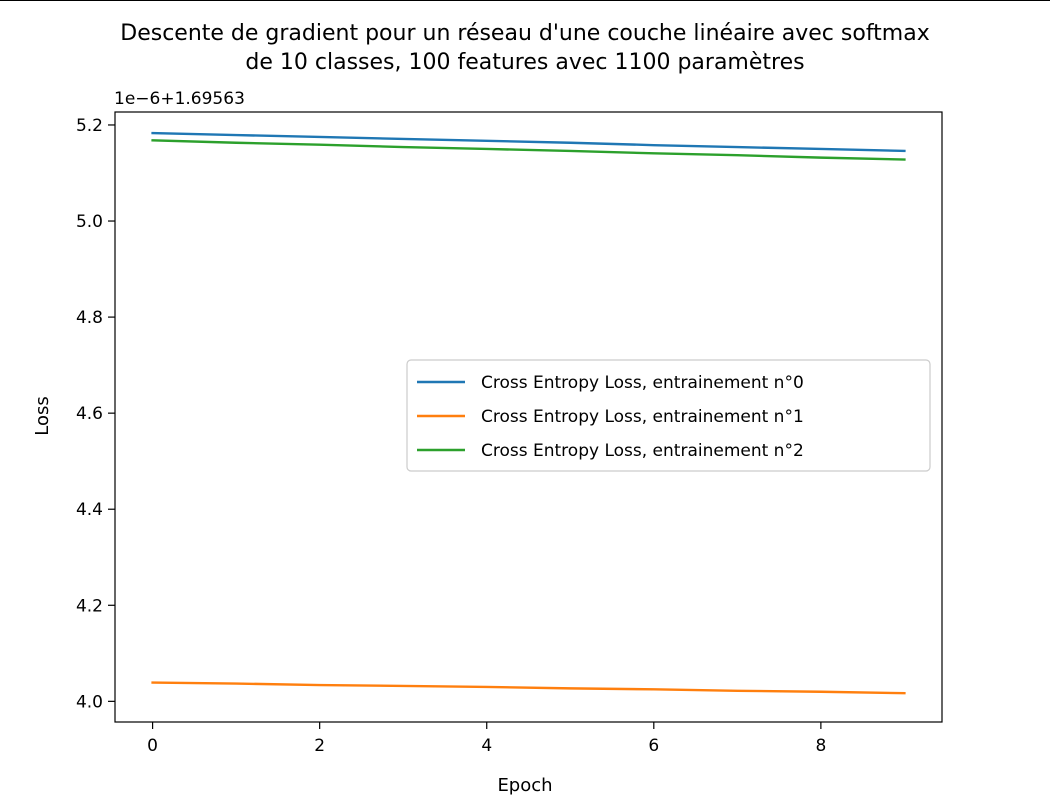 Image resolution: width=1050 pixels, height=804 pixels. Describe the element at coordinates (152, 746) in the screenshot. I see `x-tick-label: 0` at that location.